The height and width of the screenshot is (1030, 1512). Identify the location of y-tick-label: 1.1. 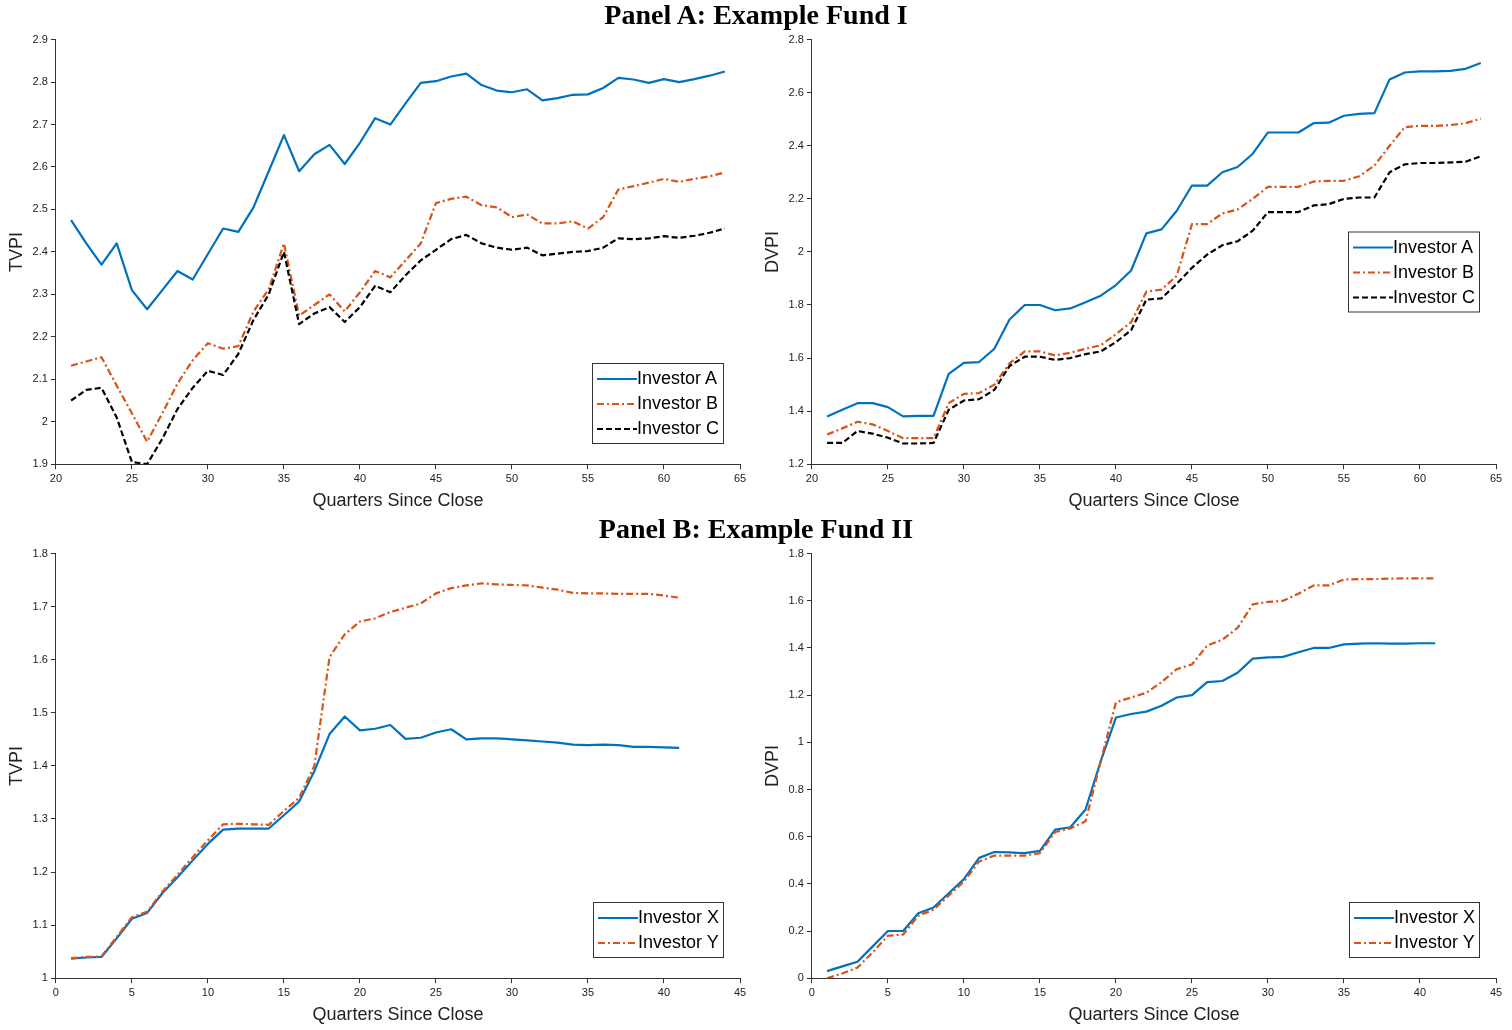
(40, 924).